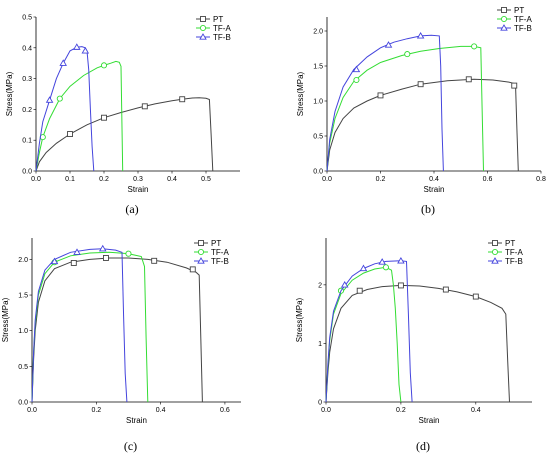 The width and height of the screenshot is (550, 461). What do you see at coordinates (27, 141) in the screenshot?
I see `y-tick-label: 0.1` at bounding box center [27, 141].